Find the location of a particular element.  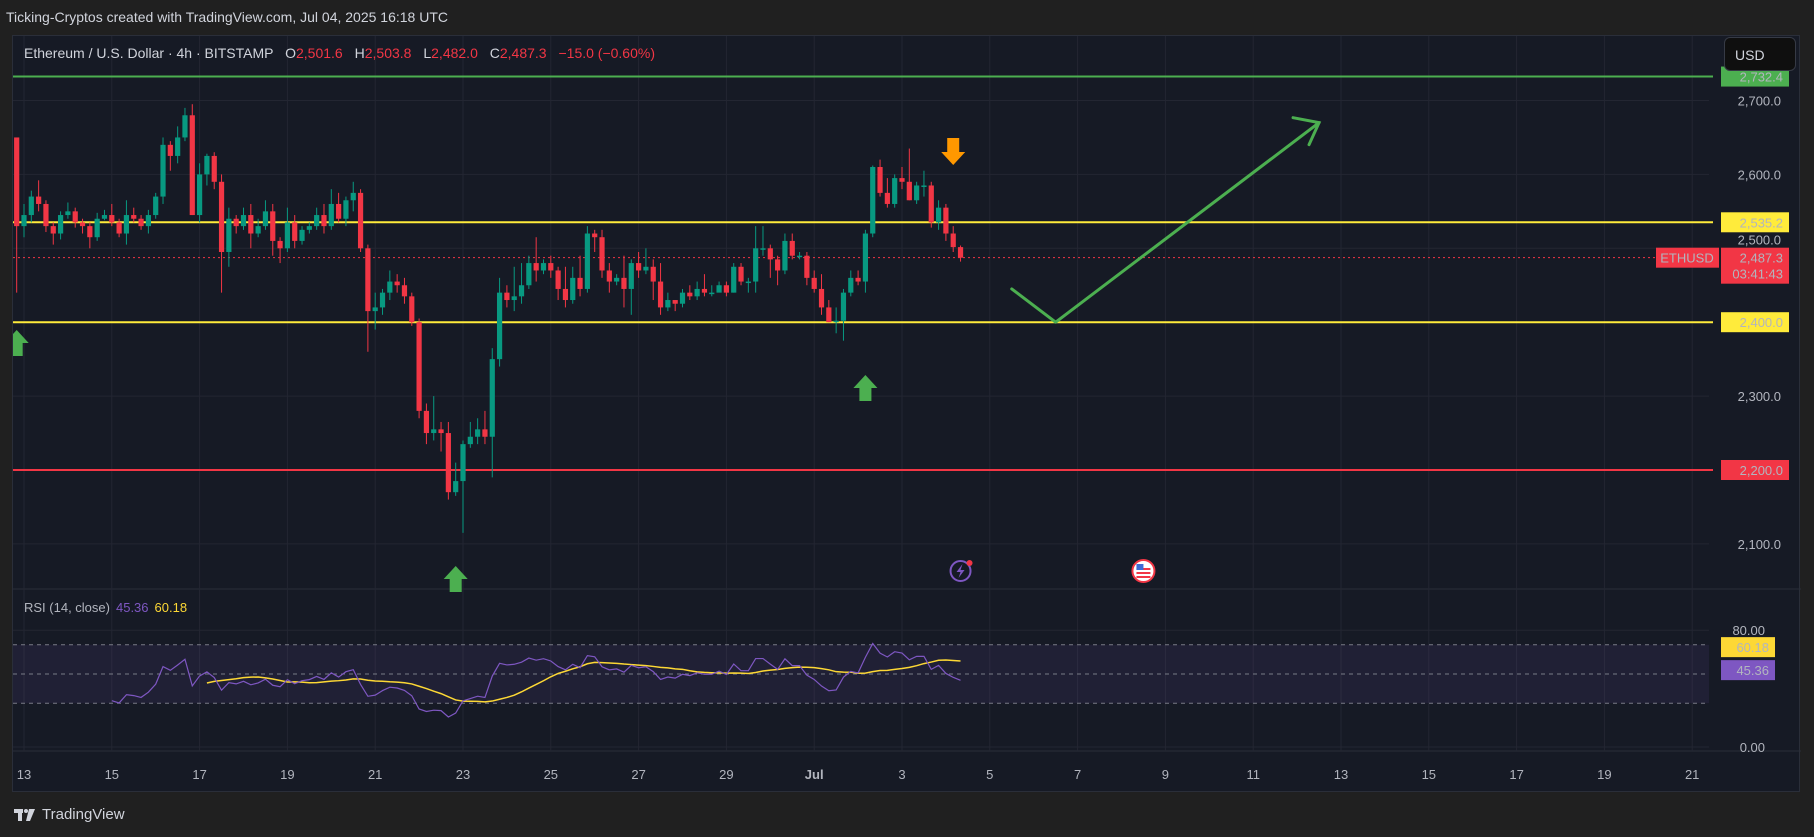

projection-path is located at coordinates (1165, 222).